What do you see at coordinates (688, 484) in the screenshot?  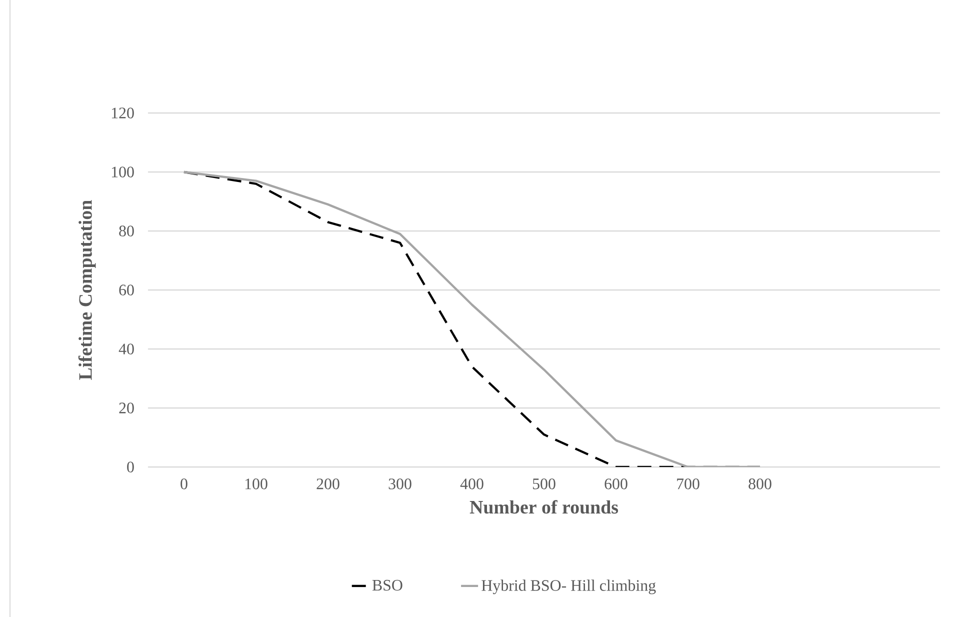 I see `x-tick-label: 700` at bounding box center [688, 484].